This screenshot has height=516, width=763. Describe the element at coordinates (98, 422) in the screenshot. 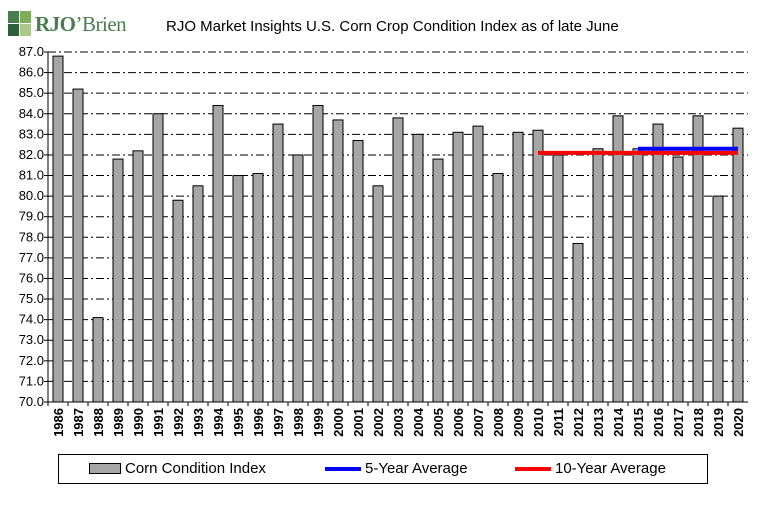

I see `x-tick-label: 1988` at that location.